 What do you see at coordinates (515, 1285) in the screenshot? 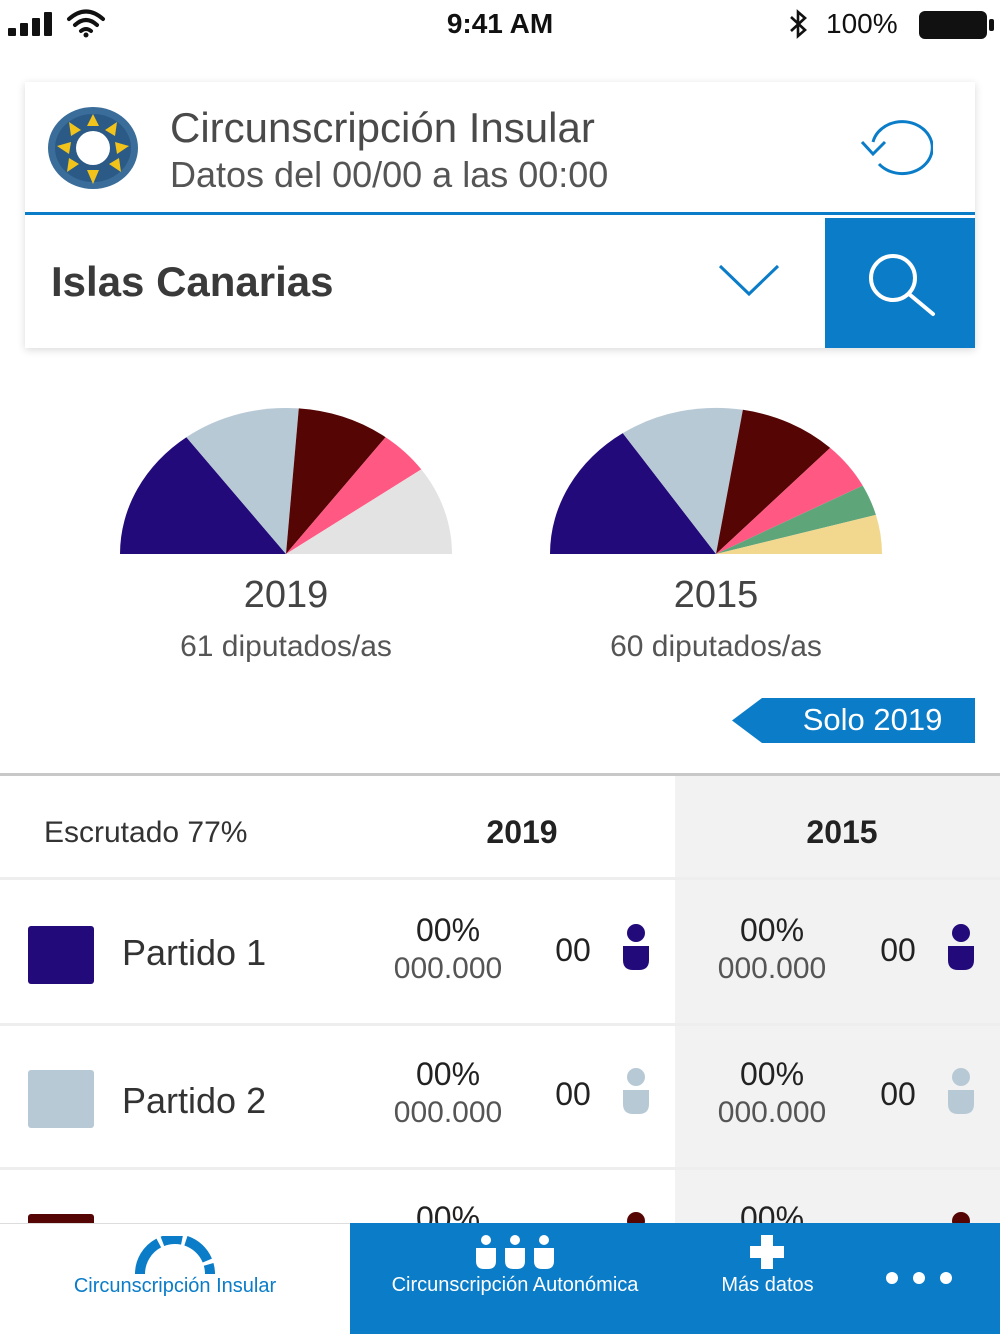
I see `tab-label: Circunscripción Autonómica` at bounding box center [515, 1285].